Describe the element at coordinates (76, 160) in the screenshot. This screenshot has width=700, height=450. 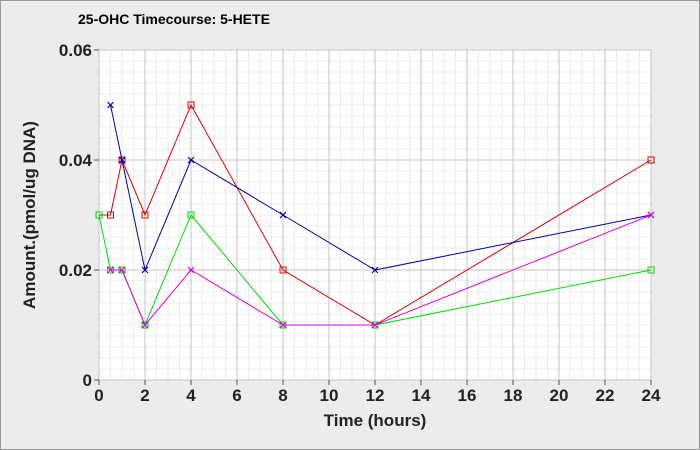
I see `y-tick-label: 0.04` at that location.